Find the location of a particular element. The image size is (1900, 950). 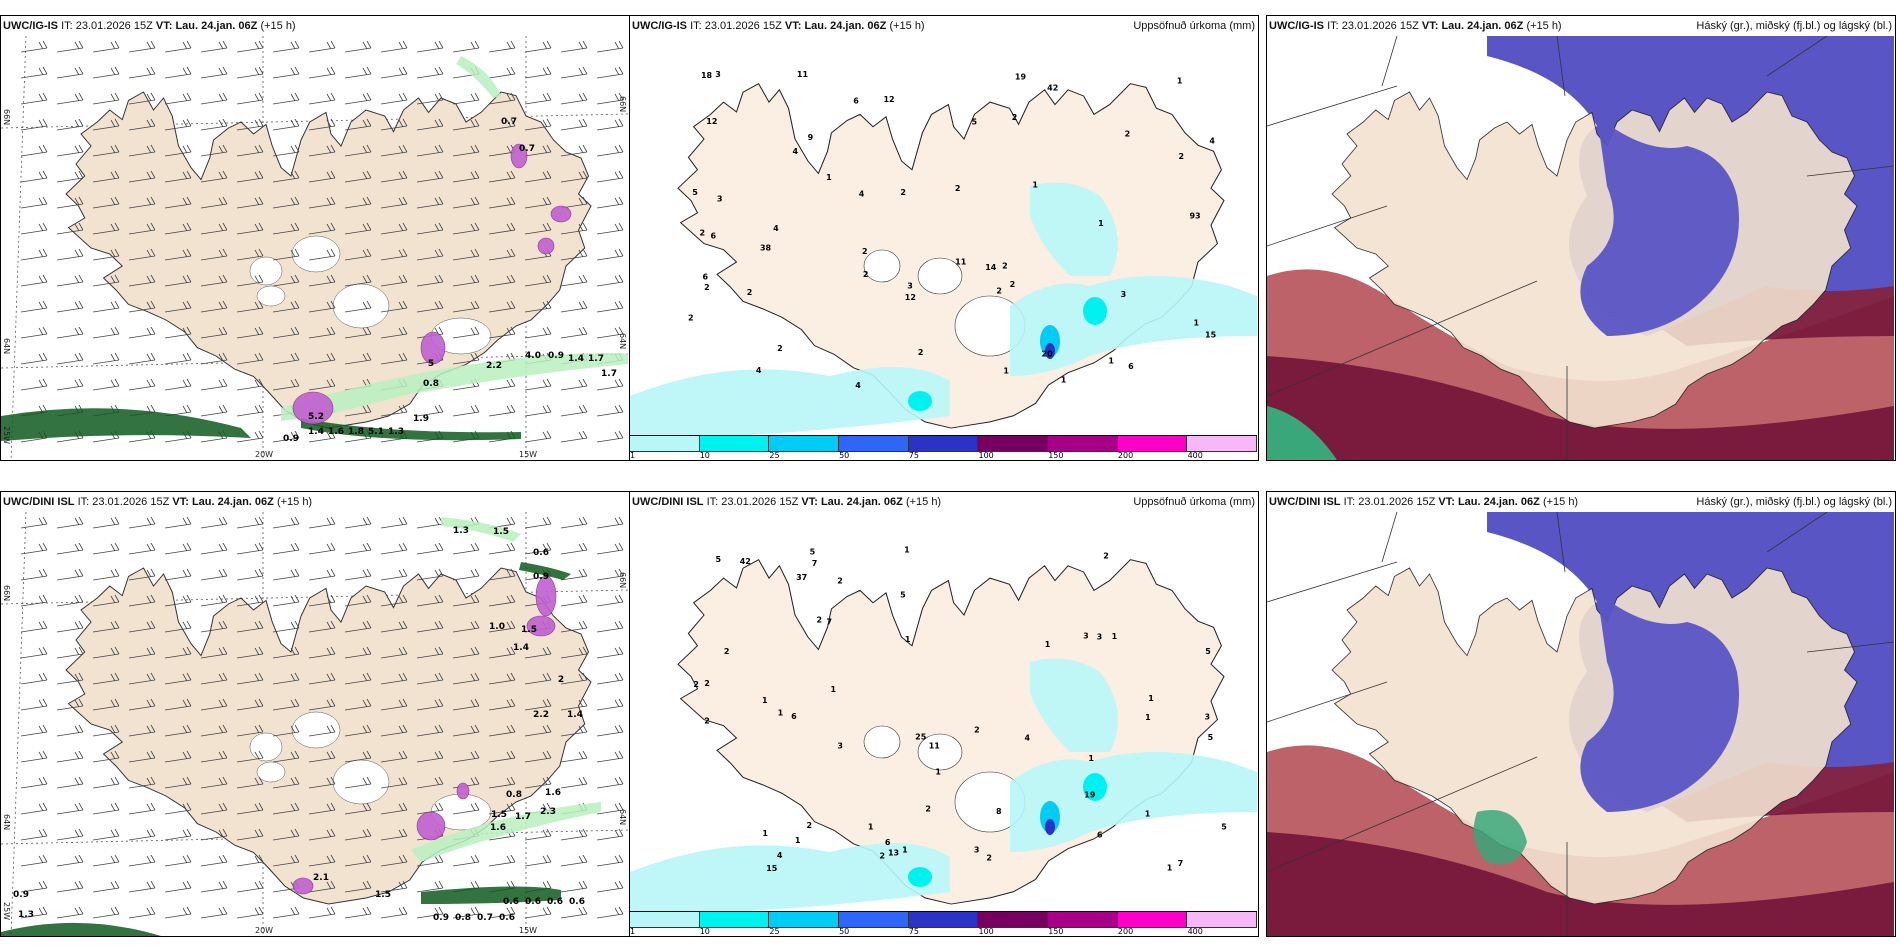

low-cloud-area is located at coordinates (1580, 884).